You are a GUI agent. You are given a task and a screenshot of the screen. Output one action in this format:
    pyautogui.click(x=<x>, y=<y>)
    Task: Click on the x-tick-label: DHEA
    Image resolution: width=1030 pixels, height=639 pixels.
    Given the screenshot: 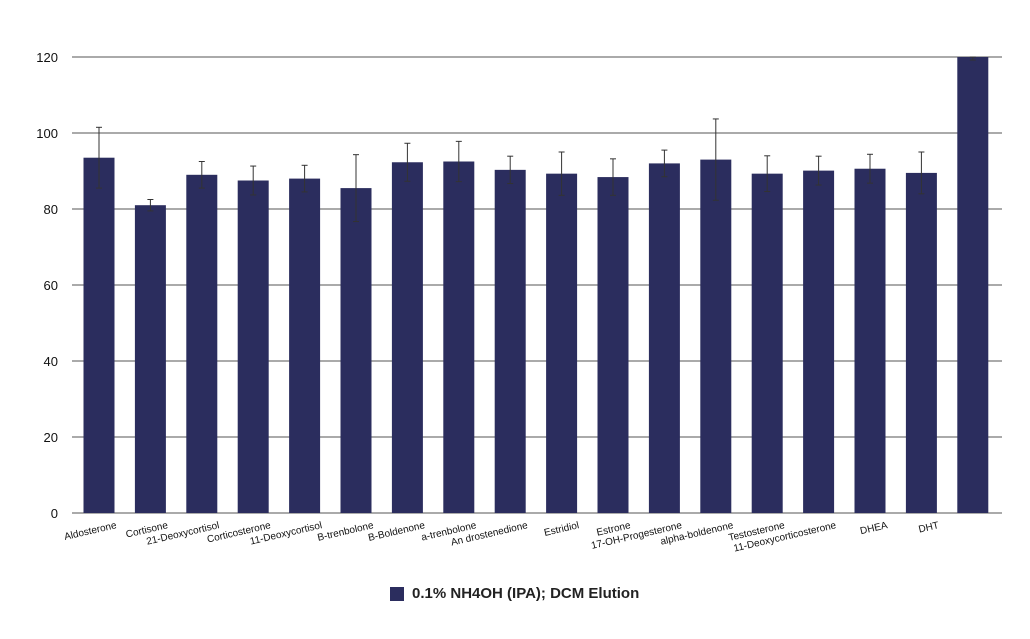 What is the action you would take?
    pyautogui.click(x=874, y=528)
    